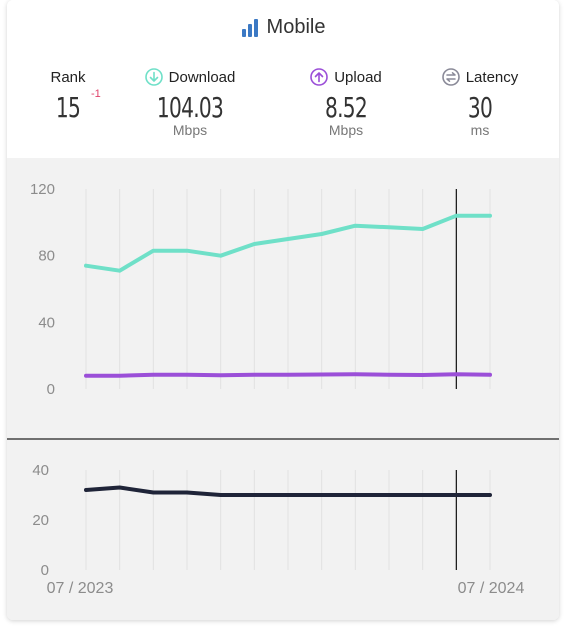 The height and width of the screenshot is (629, 566). What do you see at coordinates (319, 77) in the screenshot?
I see `upload-arrow-icon` at bounding box center [319, 77].